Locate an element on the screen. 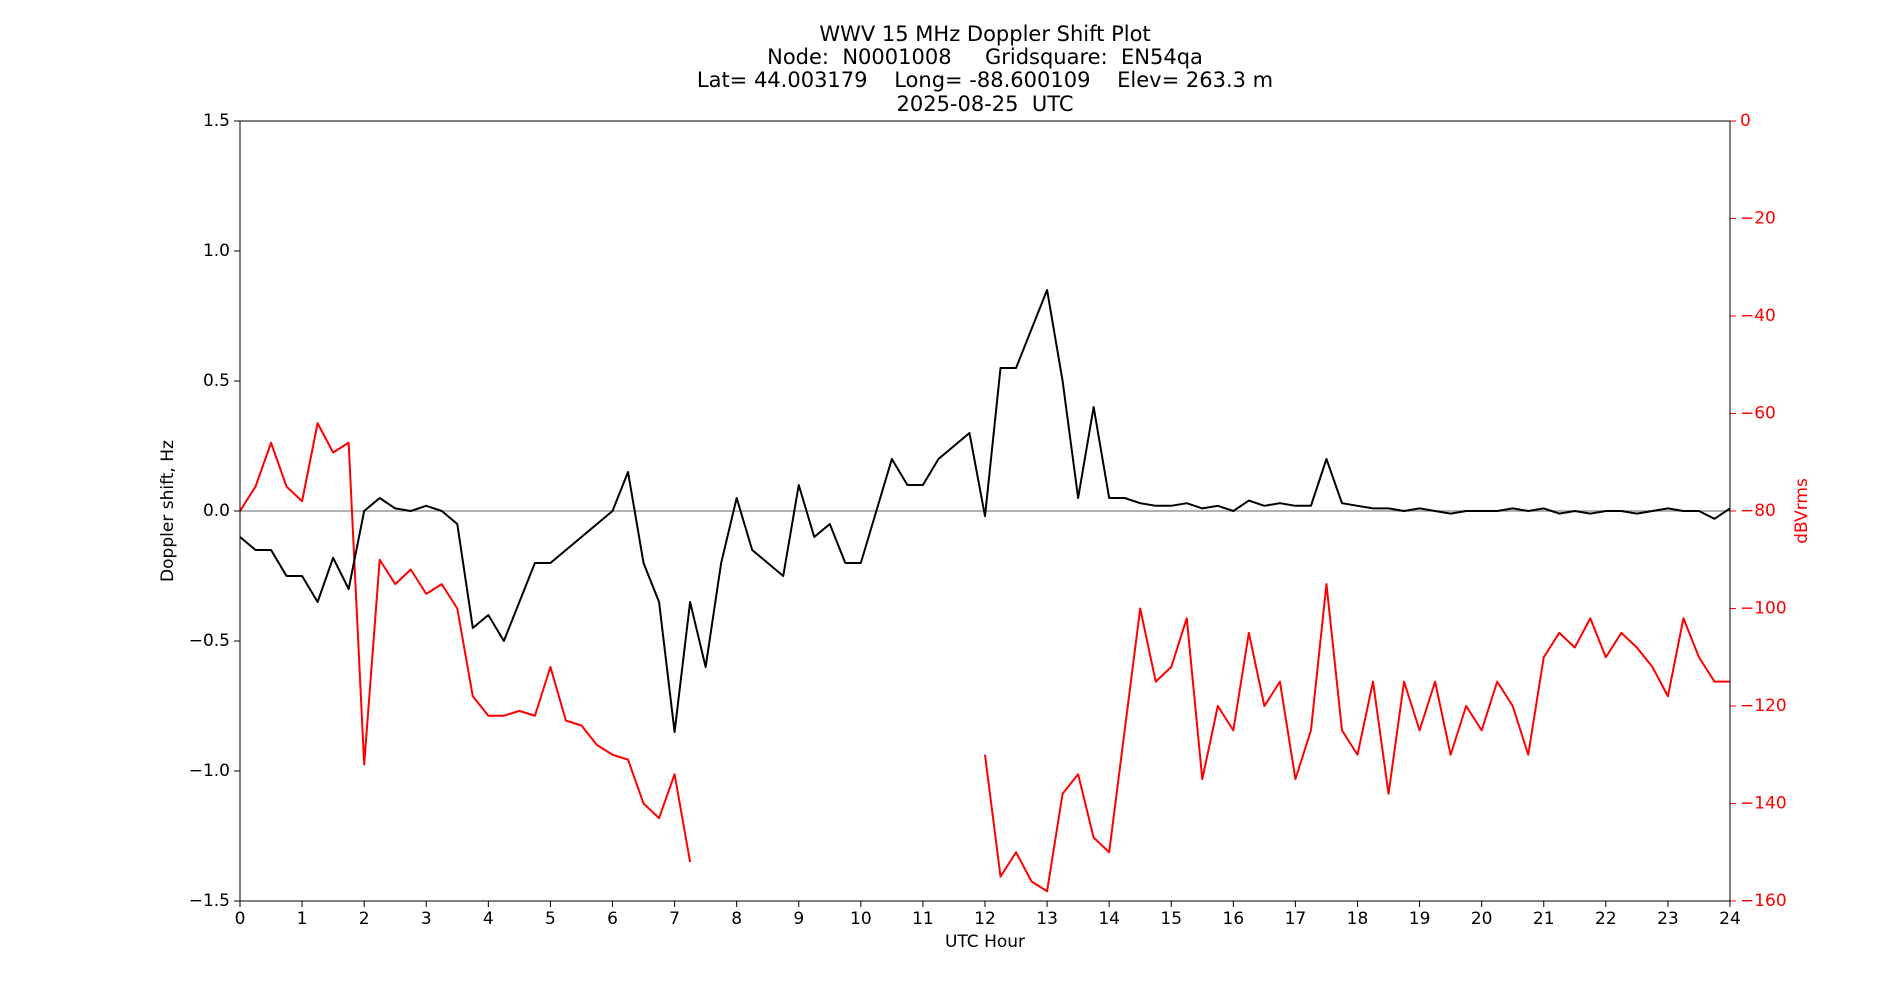  y-tick-label: 0.5 is located at coordinates (216, 381).